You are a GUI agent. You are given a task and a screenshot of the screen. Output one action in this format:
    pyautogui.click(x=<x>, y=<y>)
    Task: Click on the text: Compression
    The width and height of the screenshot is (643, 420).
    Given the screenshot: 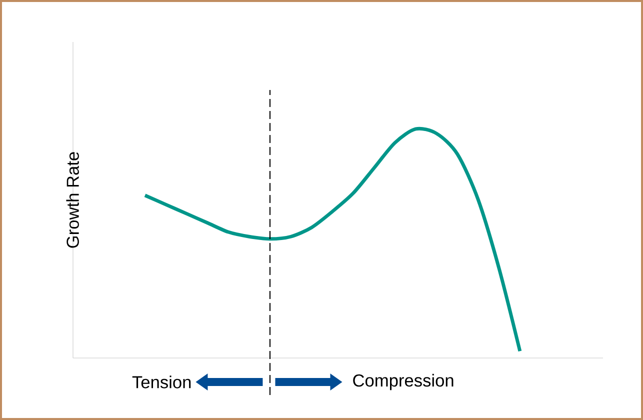 What is the action you would take?
    pyautogui.click(x=403, y=382)
    